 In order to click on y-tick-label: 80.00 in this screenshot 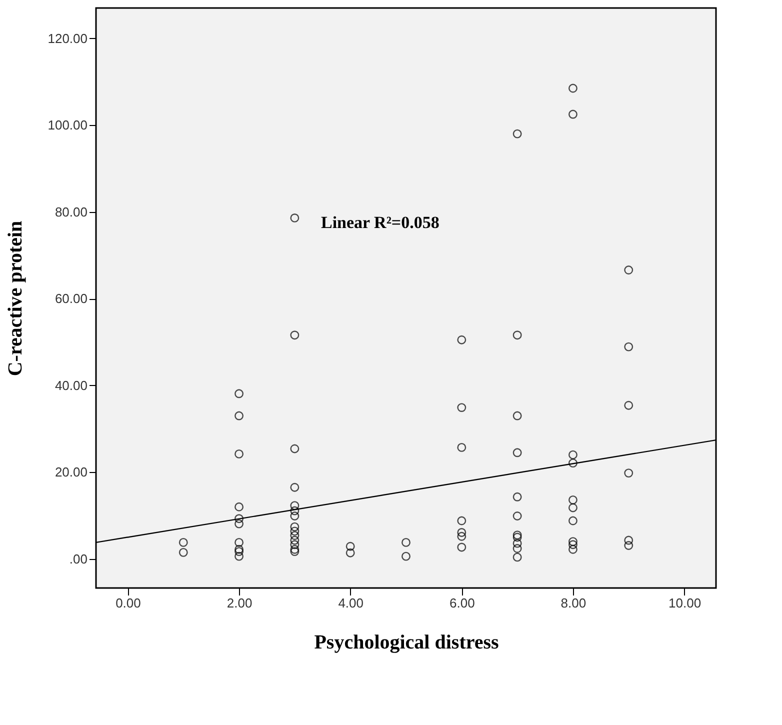, I will do `click(71, 212)`.